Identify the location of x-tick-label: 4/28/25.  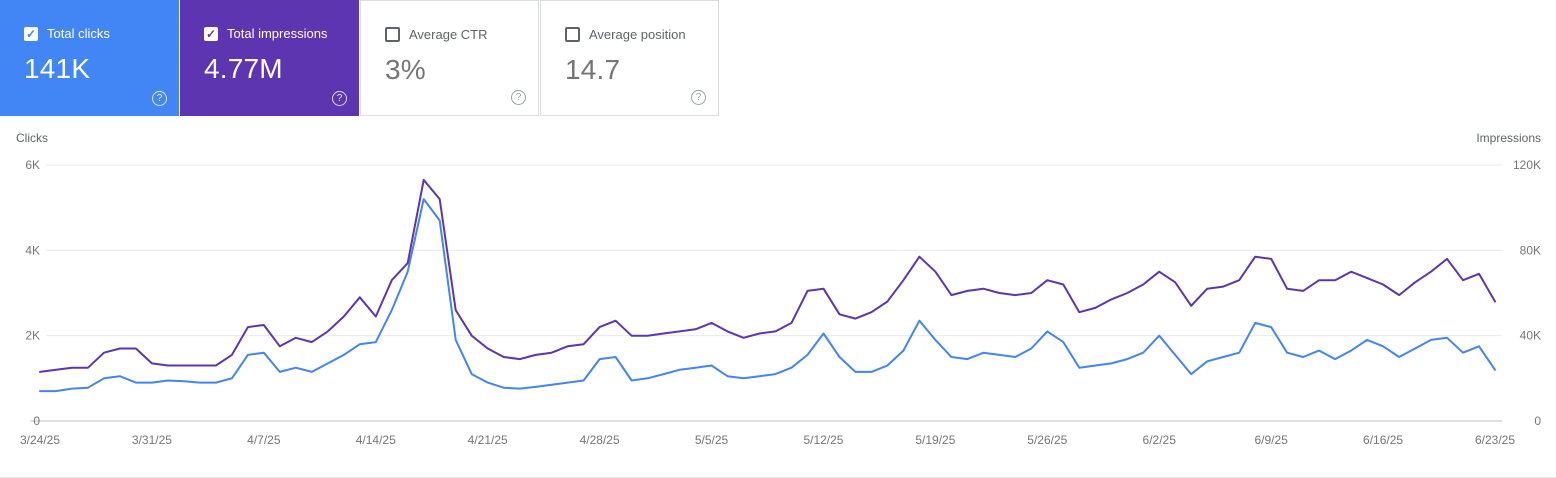
(600, 440).